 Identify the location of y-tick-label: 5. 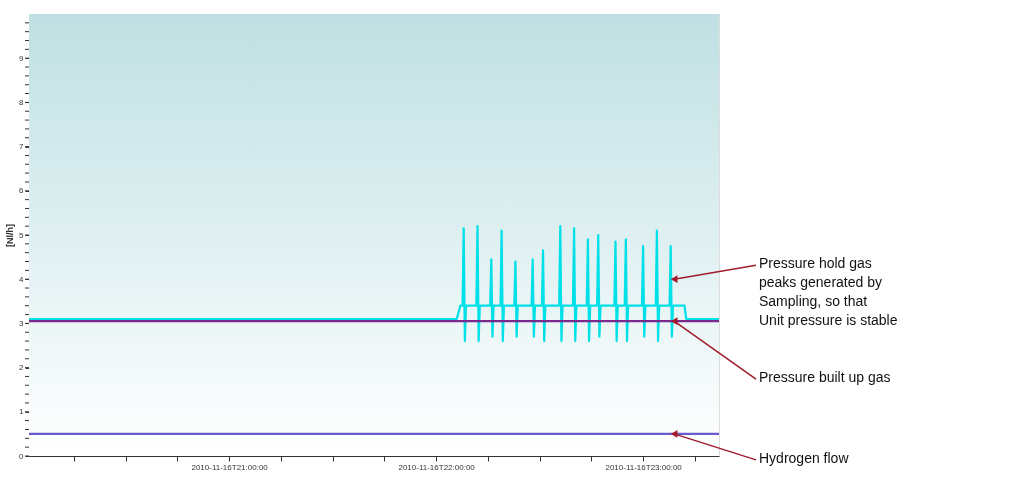
(22, 235).